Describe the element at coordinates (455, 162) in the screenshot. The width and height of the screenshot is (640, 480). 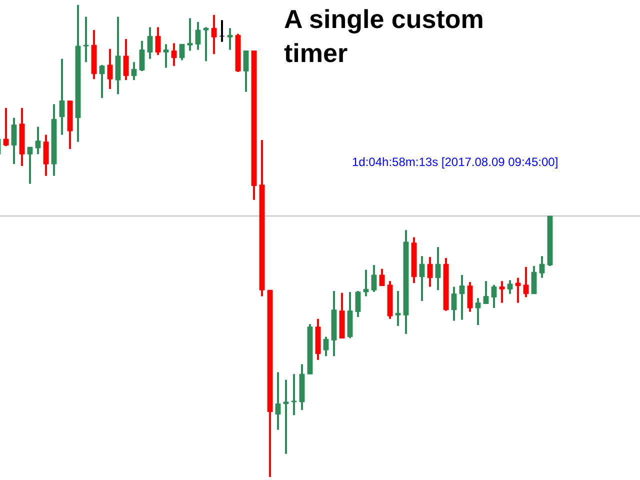
I see `annotation: 1d:04h:58m:13s [2017.08.09 09:45:00]` at that location.